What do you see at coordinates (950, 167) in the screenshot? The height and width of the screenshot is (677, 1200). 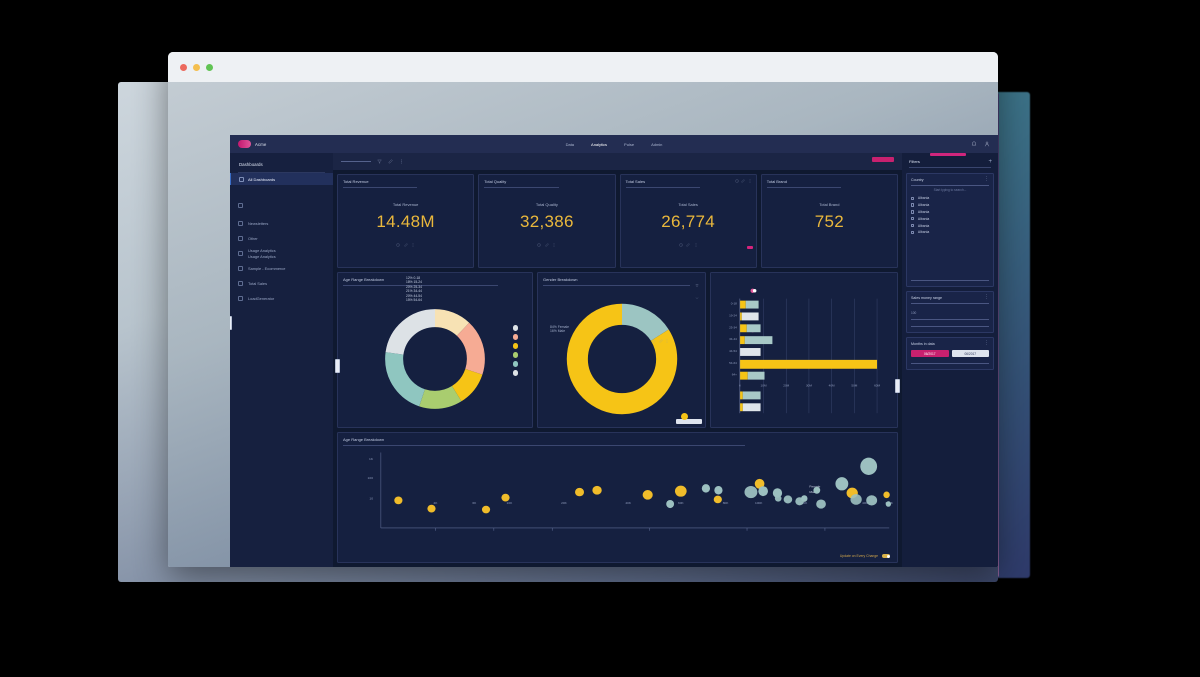 I see `filters-divider` at bounding box center [950, 167].